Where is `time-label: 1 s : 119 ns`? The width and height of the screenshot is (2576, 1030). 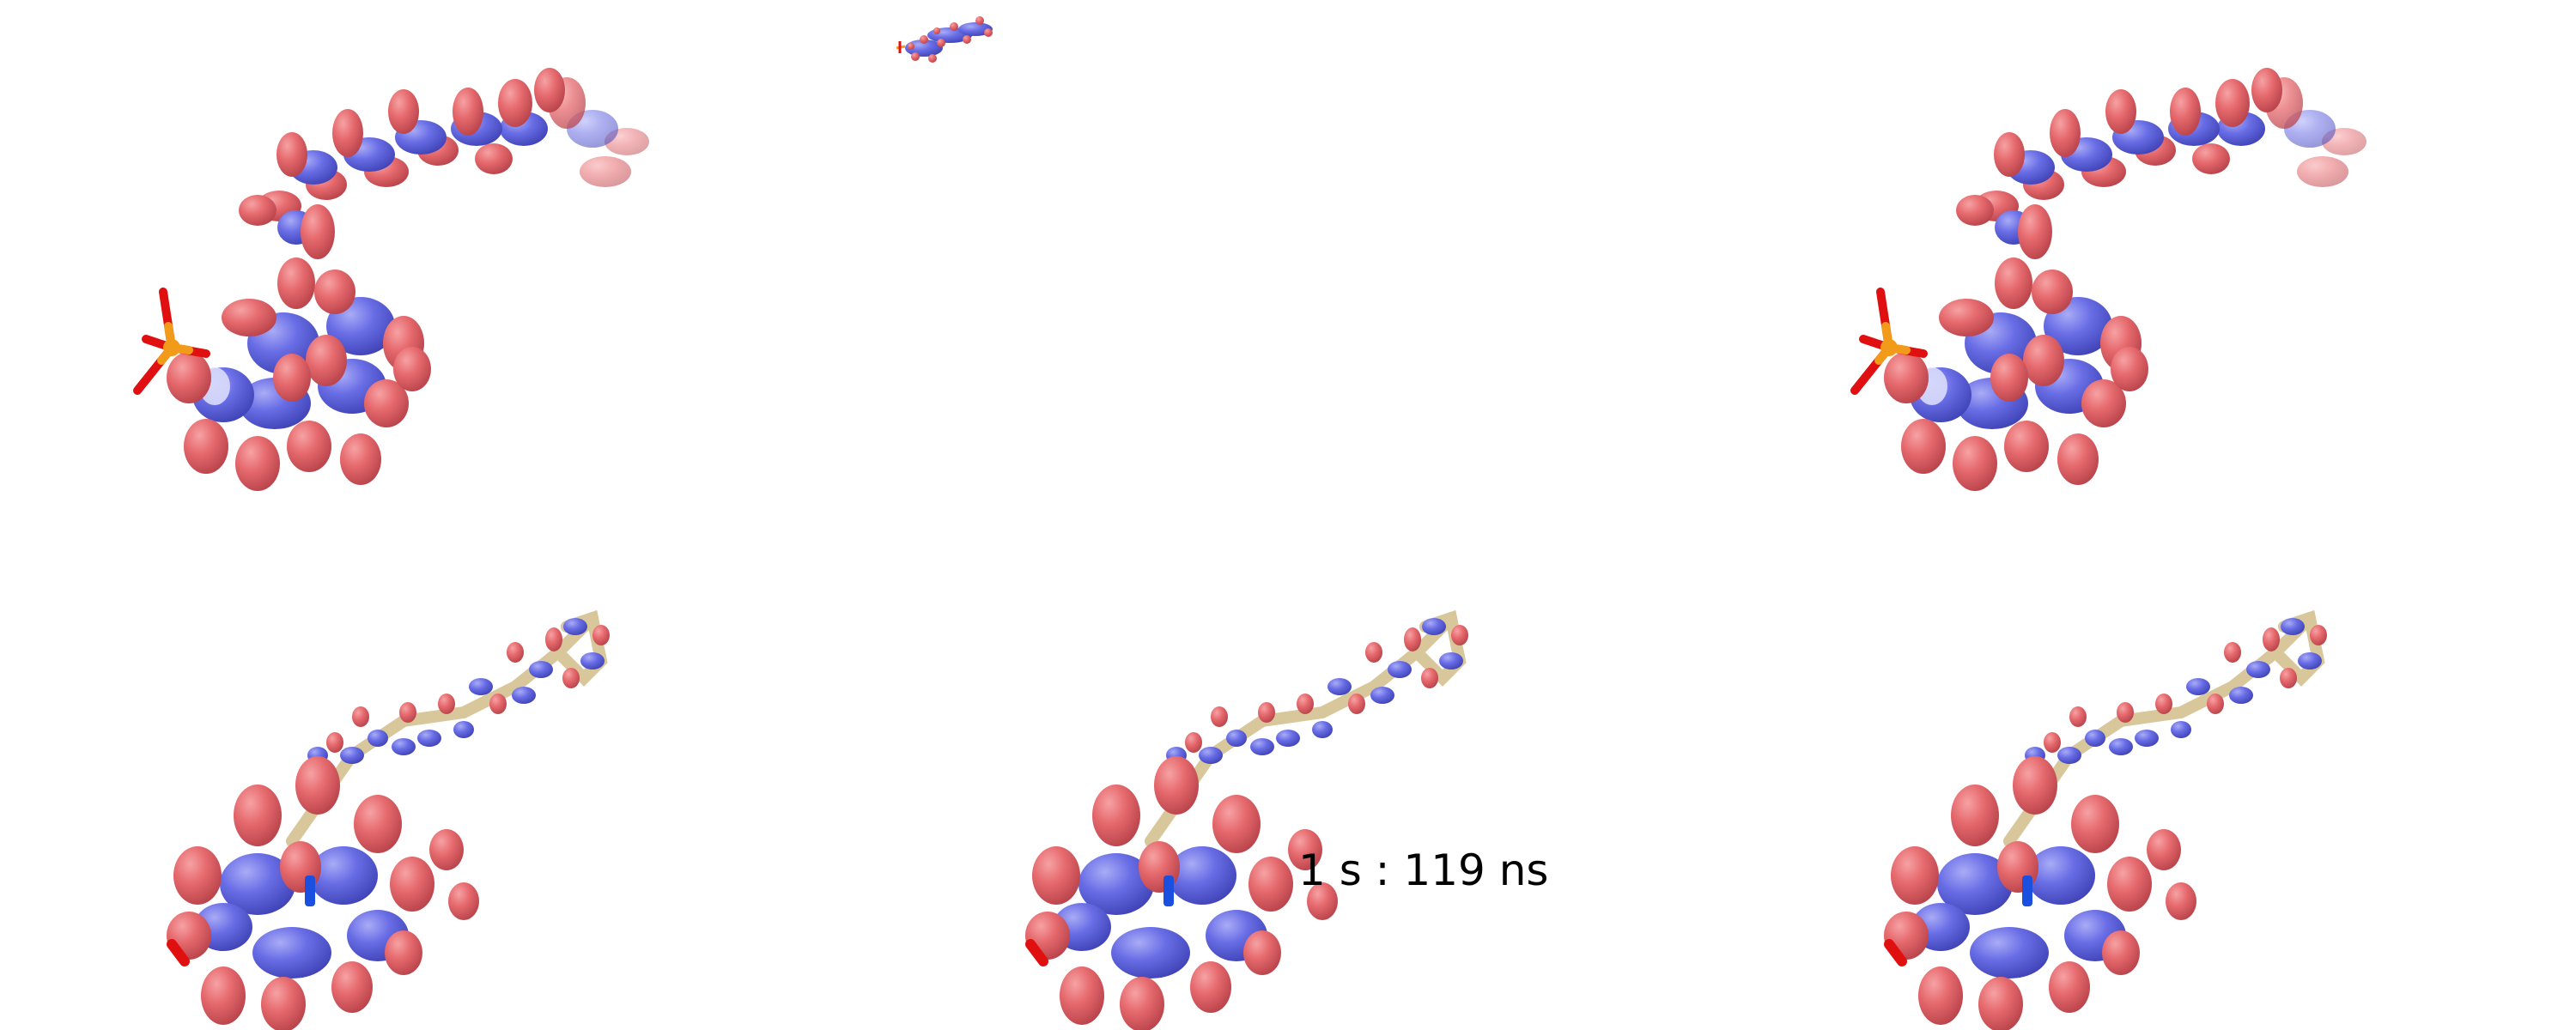 time-label: 1 s : 119 ns is located at coordinates (1423, 870).